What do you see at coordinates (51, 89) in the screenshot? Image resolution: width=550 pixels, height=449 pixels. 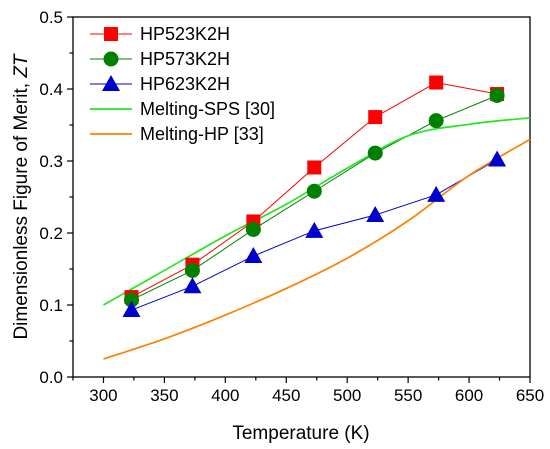 I see `y-tick-label: 0.4` at bounding box center [51, 89].